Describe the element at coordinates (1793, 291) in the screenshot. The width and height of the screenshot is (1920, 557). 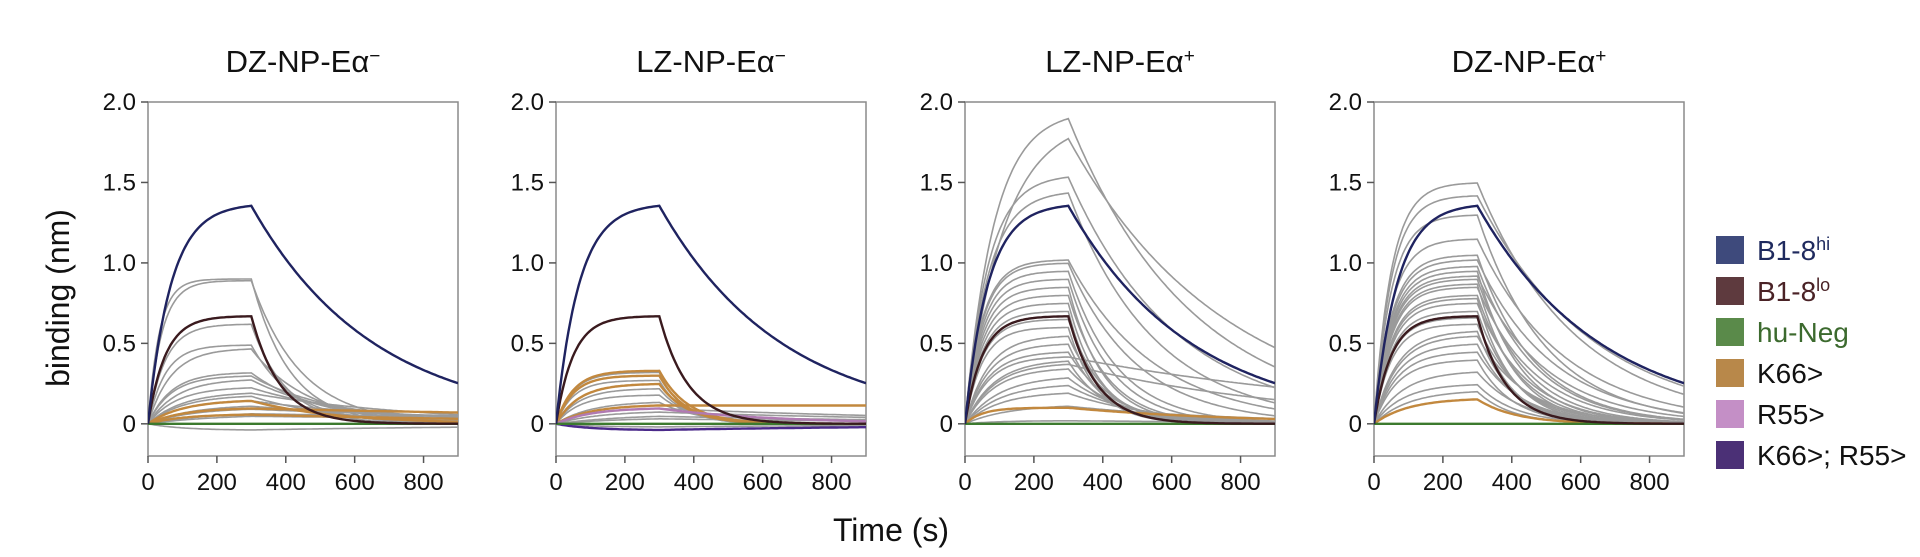
I see `legend-label: B1-8lo` at that location.